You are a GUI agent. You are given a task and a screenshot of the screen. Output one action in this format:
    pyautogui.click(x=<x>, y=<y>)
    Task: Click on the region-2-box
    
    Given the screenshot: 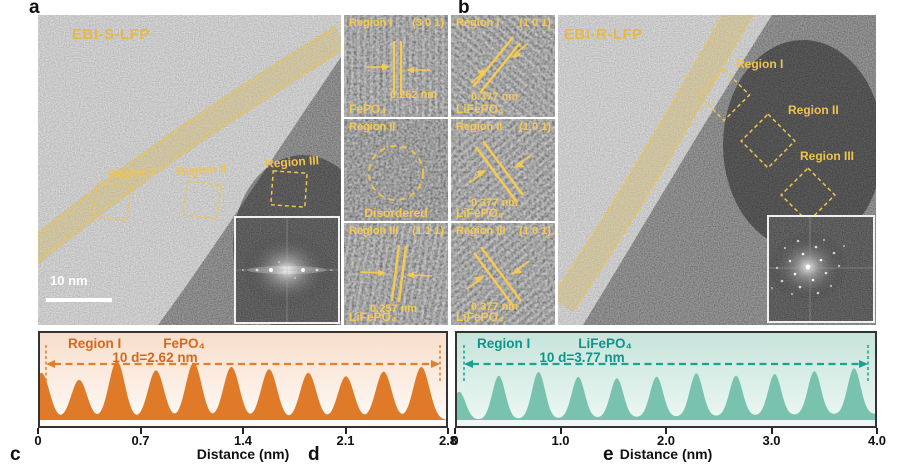 What is the action you would take?
    pyautogui.click(x=202, y=200)
    